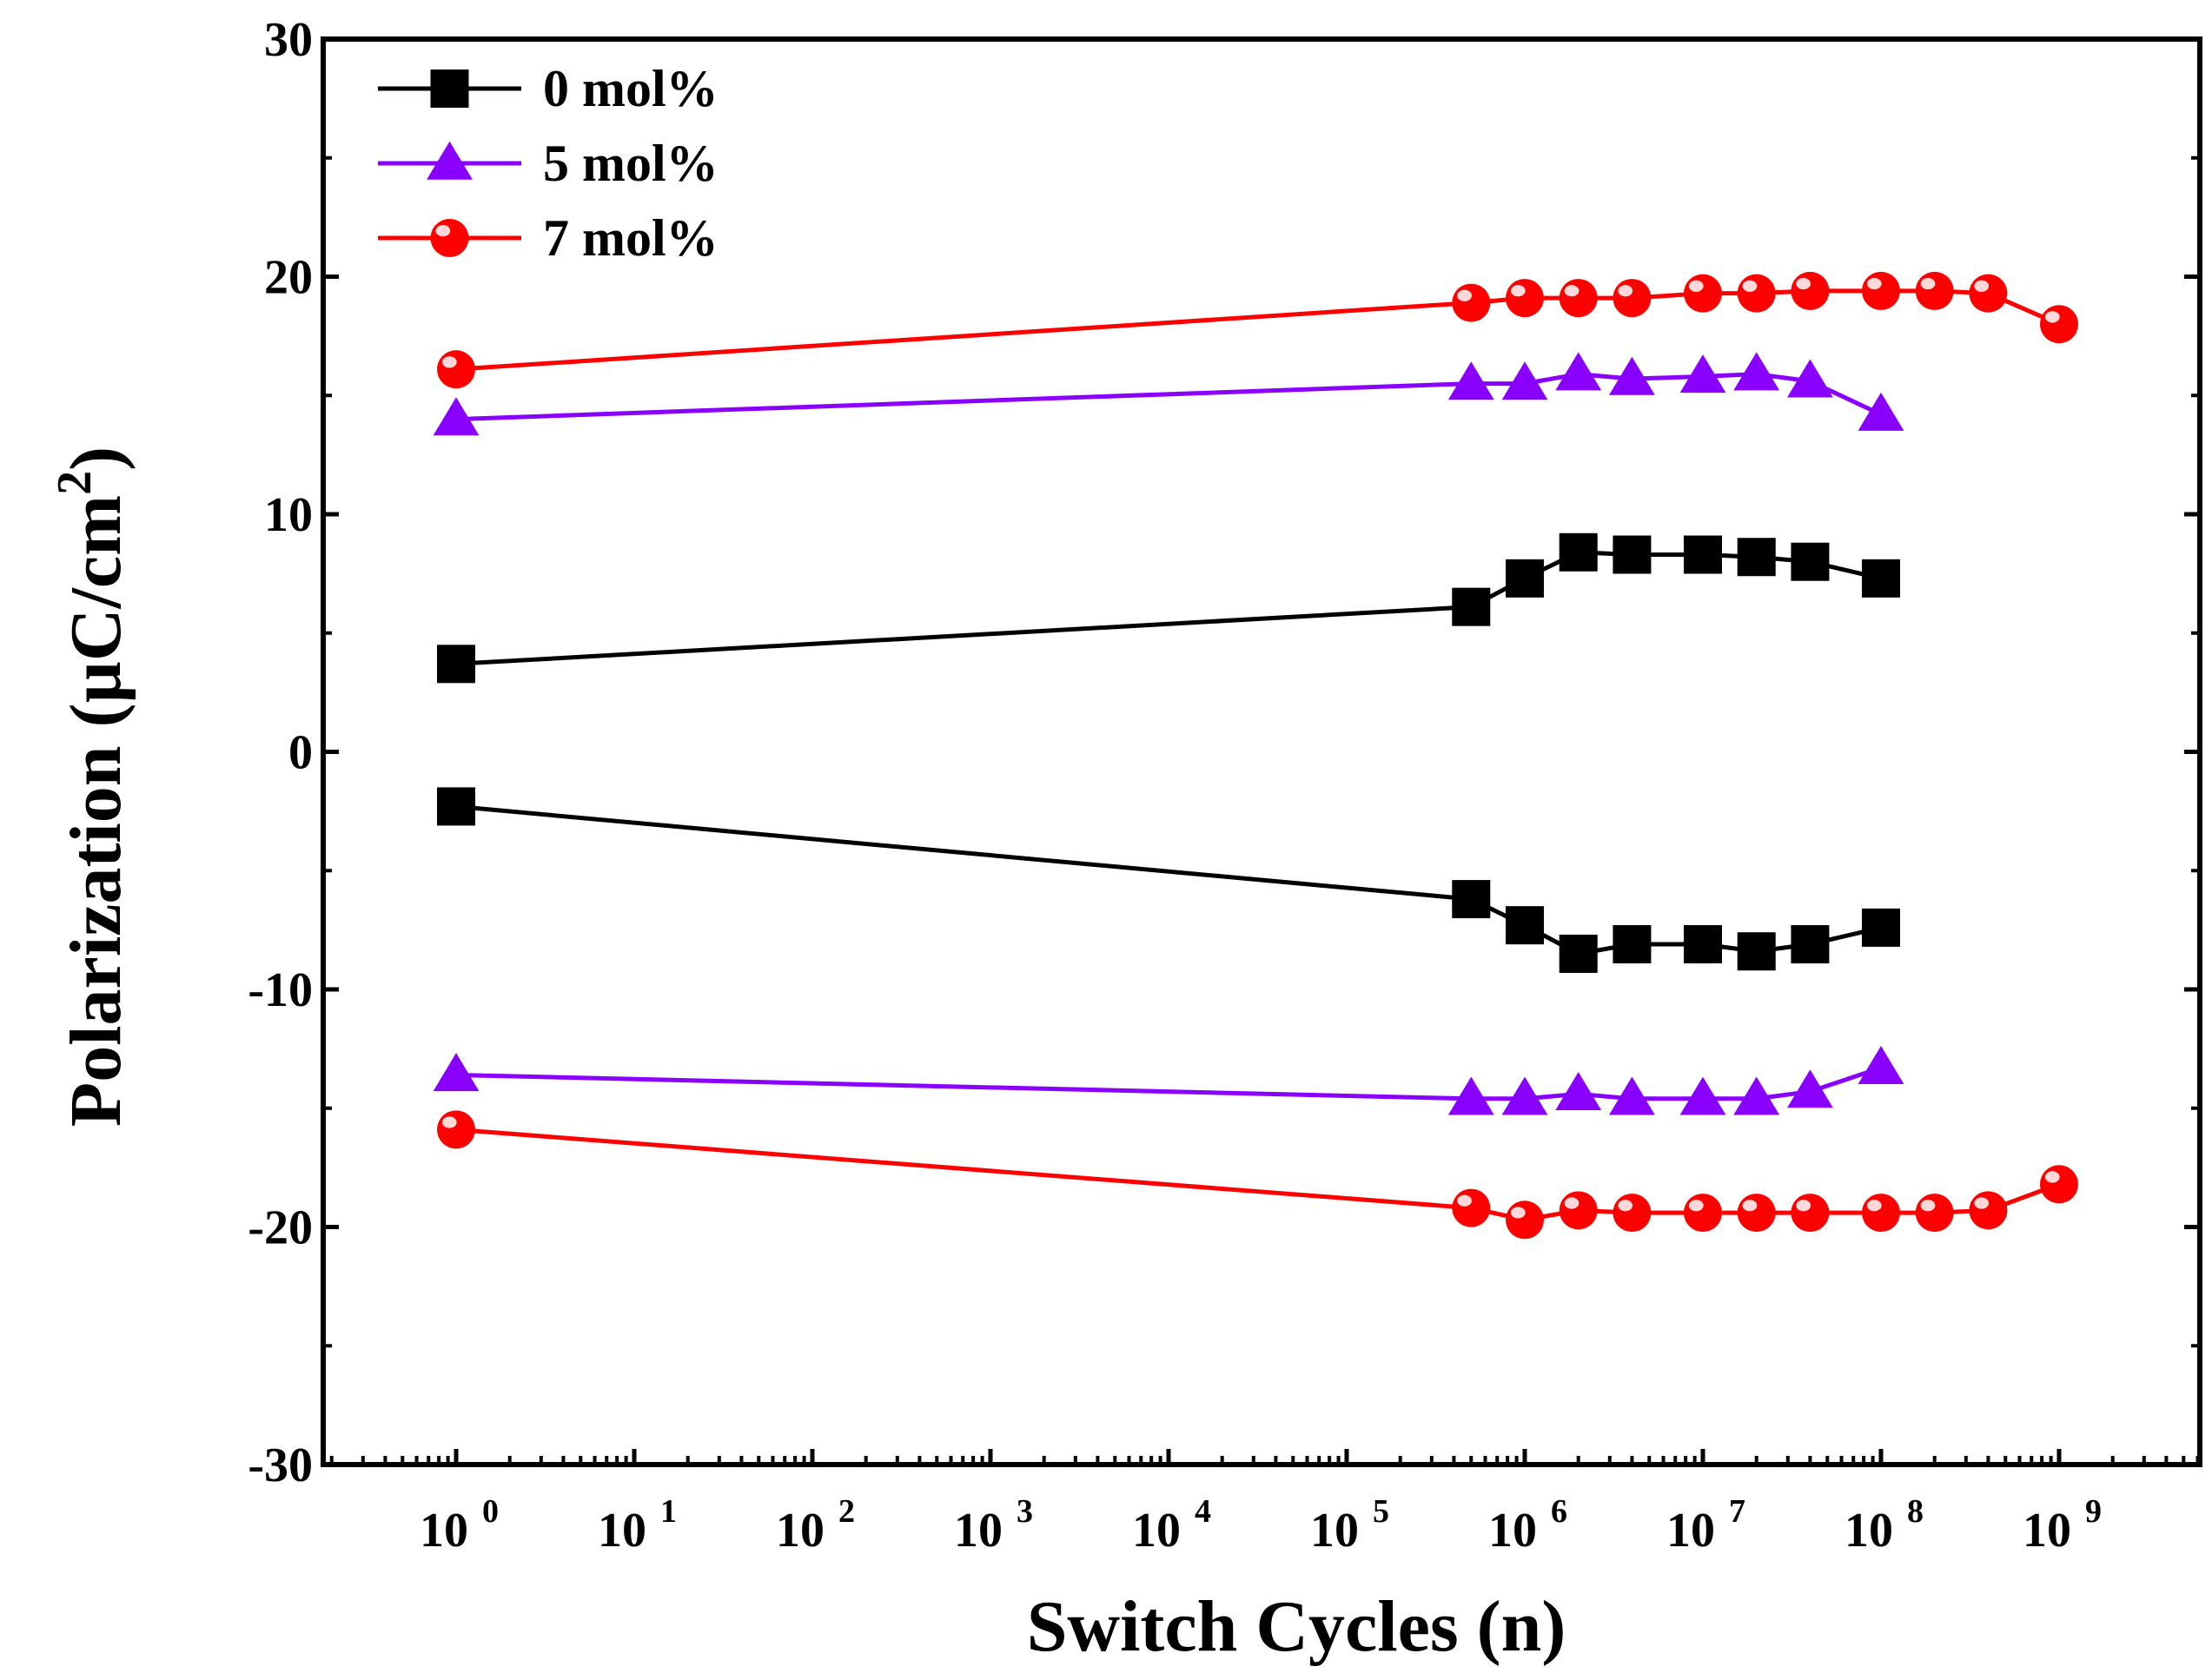  What do you see at coordinates (1464, 295) in the screenshot?
I see `data-point-2-positive-1-highlight` at bounding box center [1464, 295].